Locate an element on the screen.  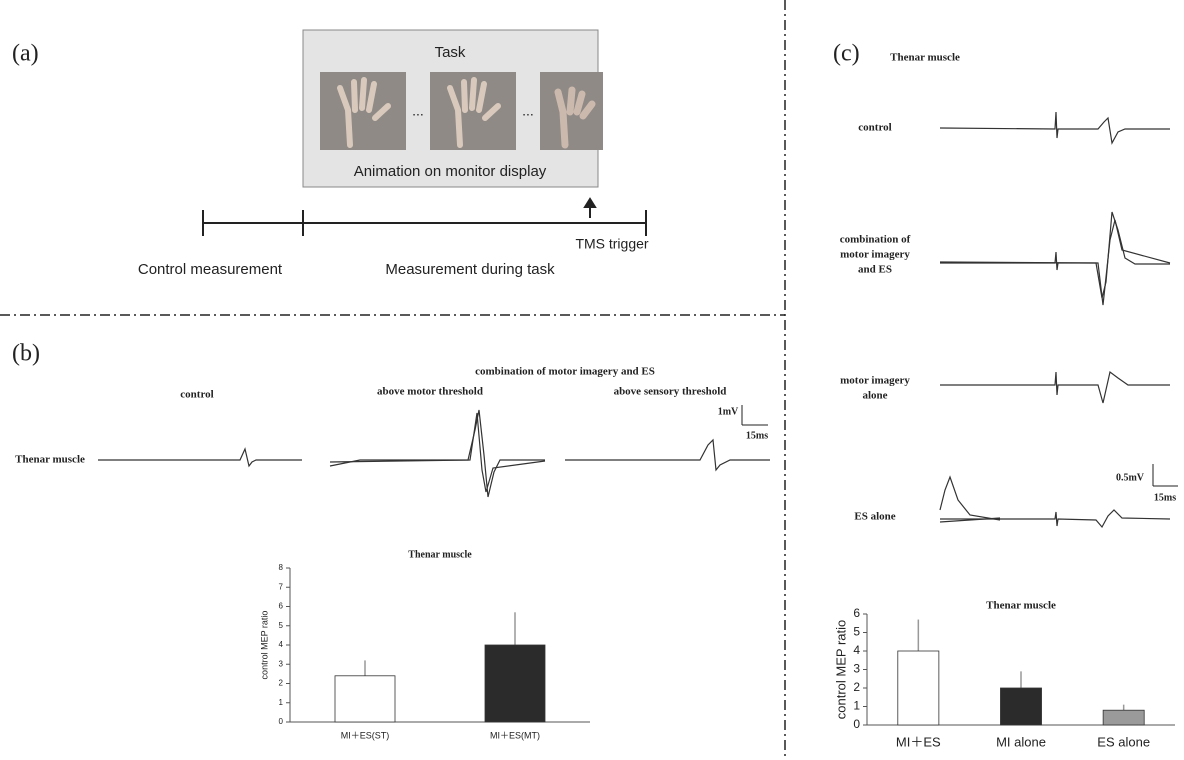
phase-label: Measurement during task is located at coordinates (470, 269).